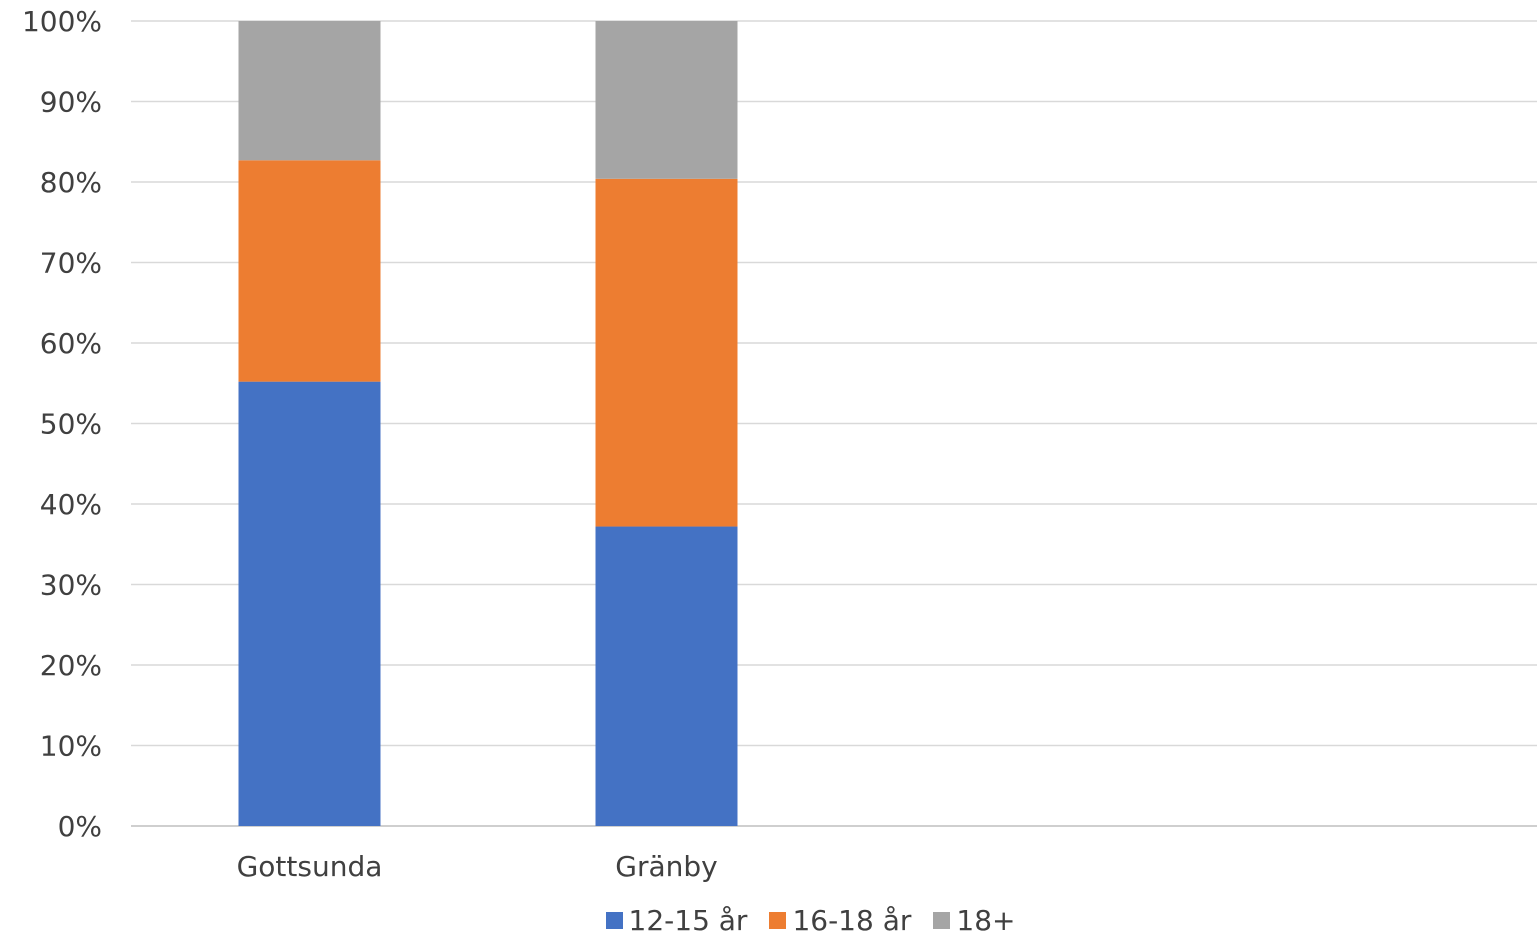  Describe the element at coordinates (688, 920) in the screenshot. I see `legend-label: 12-15 år` at that location.